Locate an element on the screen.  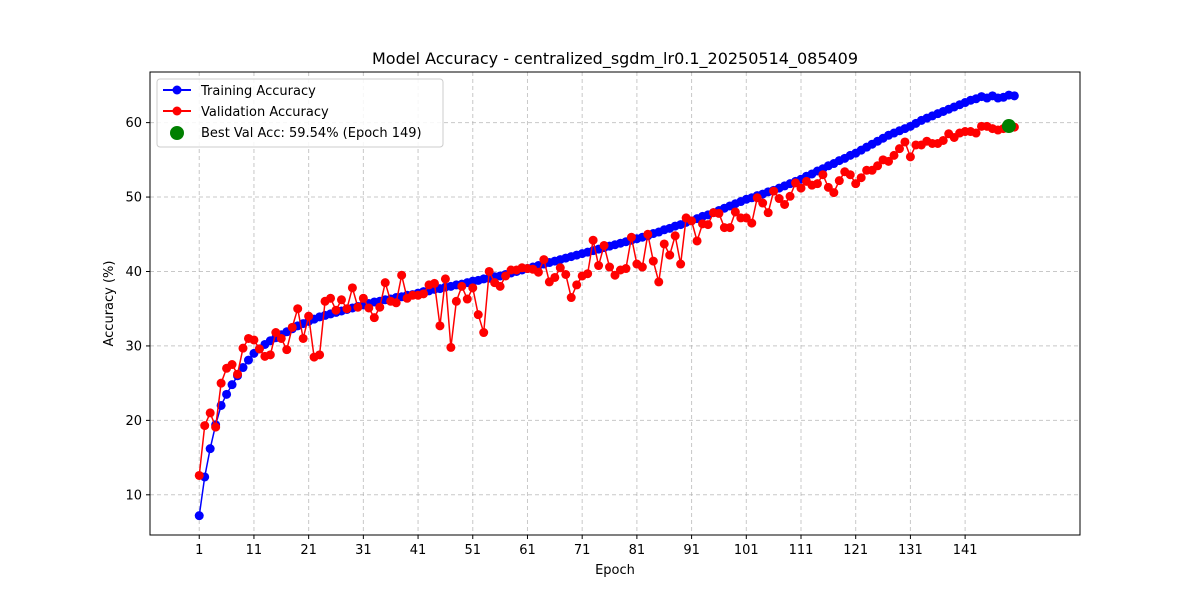
x-axis-title: Epoch is located at coordinates (615, 570).